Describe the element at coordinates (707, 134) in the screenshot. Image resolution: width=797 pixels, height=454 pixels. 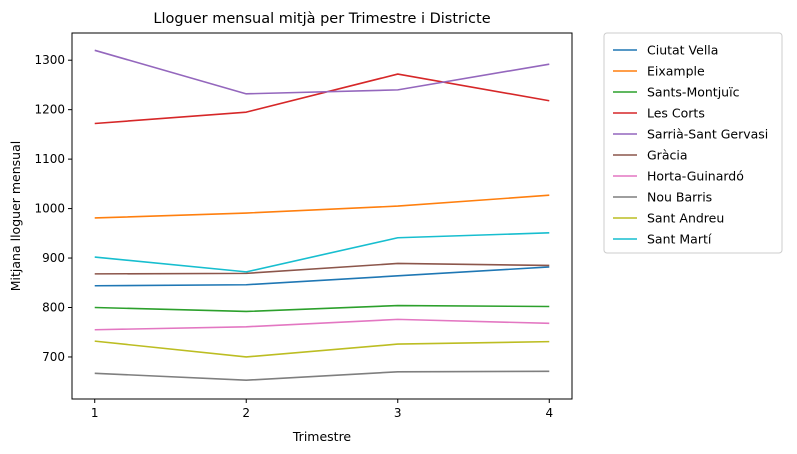
I see `legend-label: Sarrià-Sant Gervasi` at that location.